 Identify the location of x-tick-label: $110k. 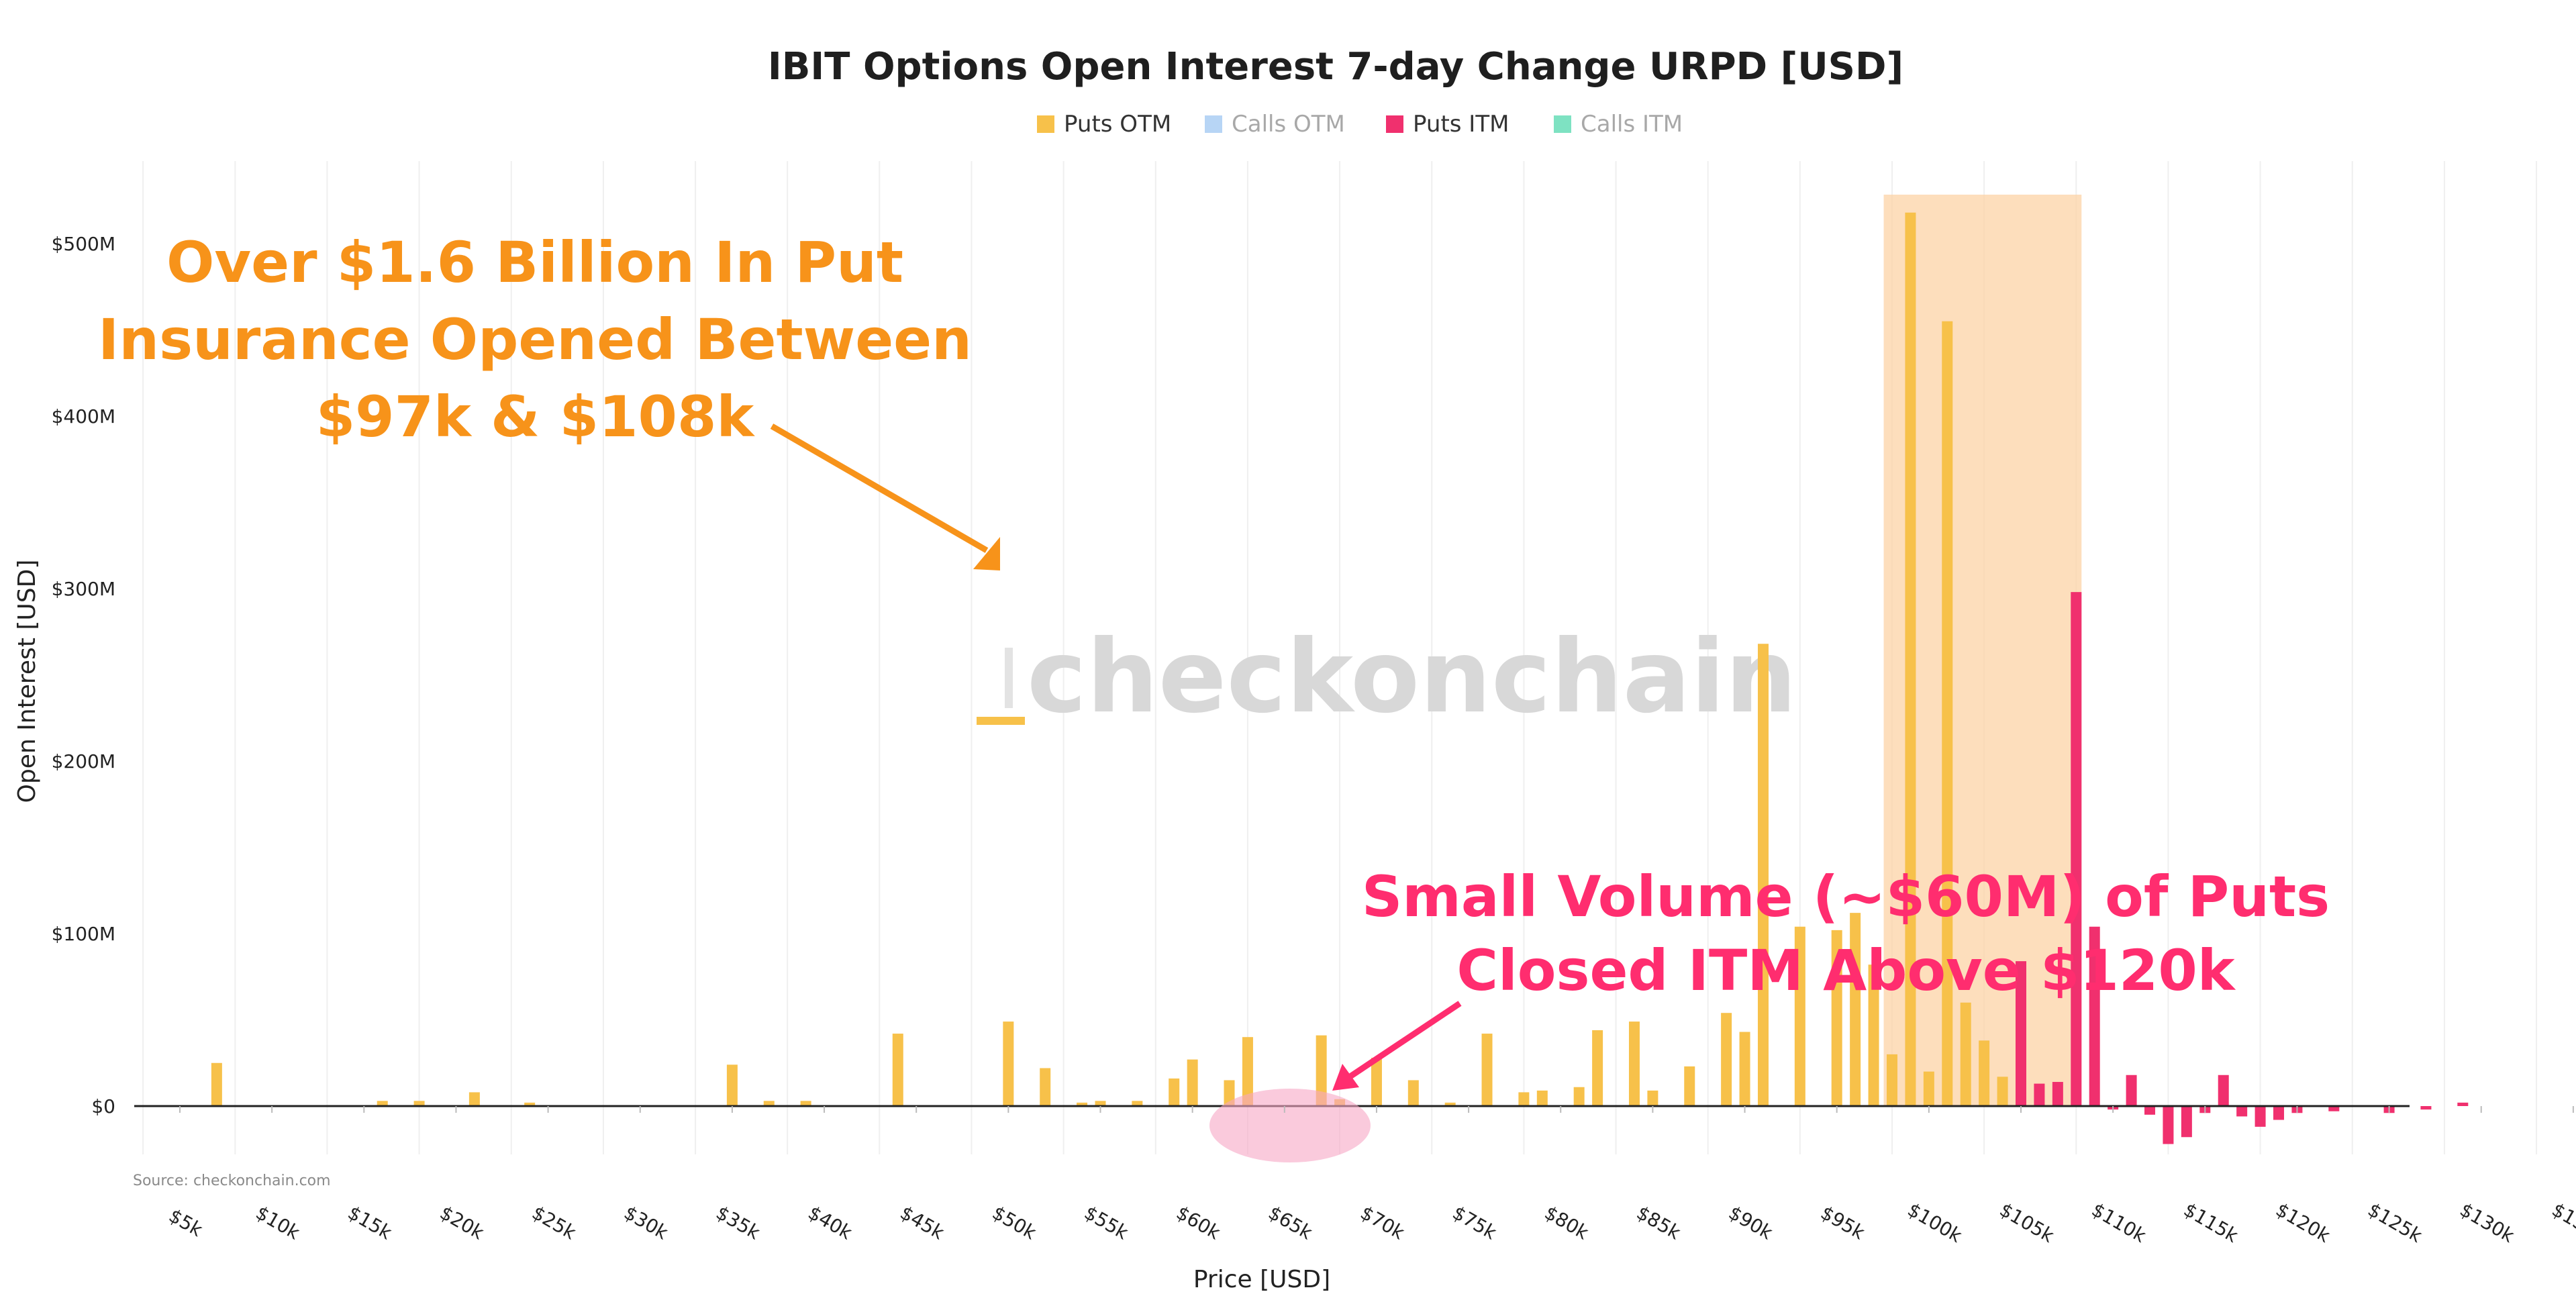
(2119, 1223).